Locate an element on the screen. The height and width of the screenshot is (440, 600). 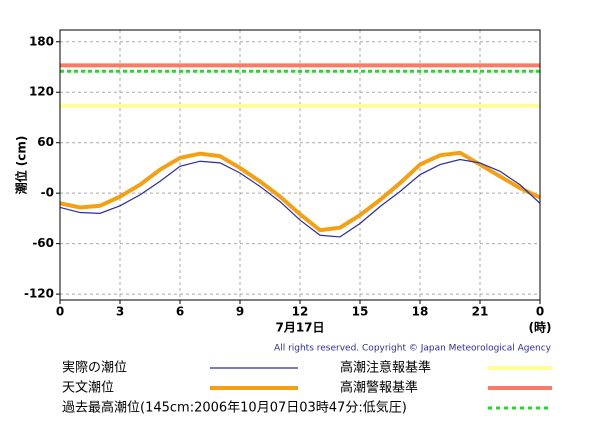
y-tick-label: 180 is located at coordinates (41, 41).